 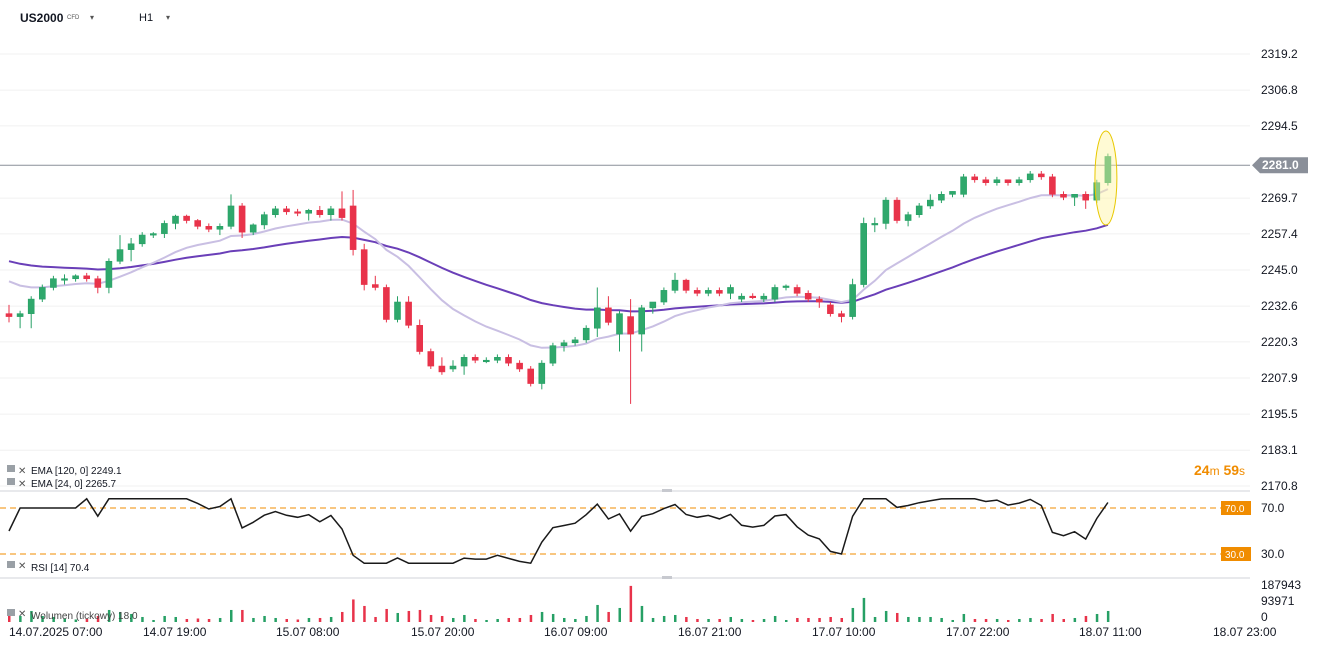 I want to click on timeframe-dropdown-icon: ▾, so click(x=168, y=17).